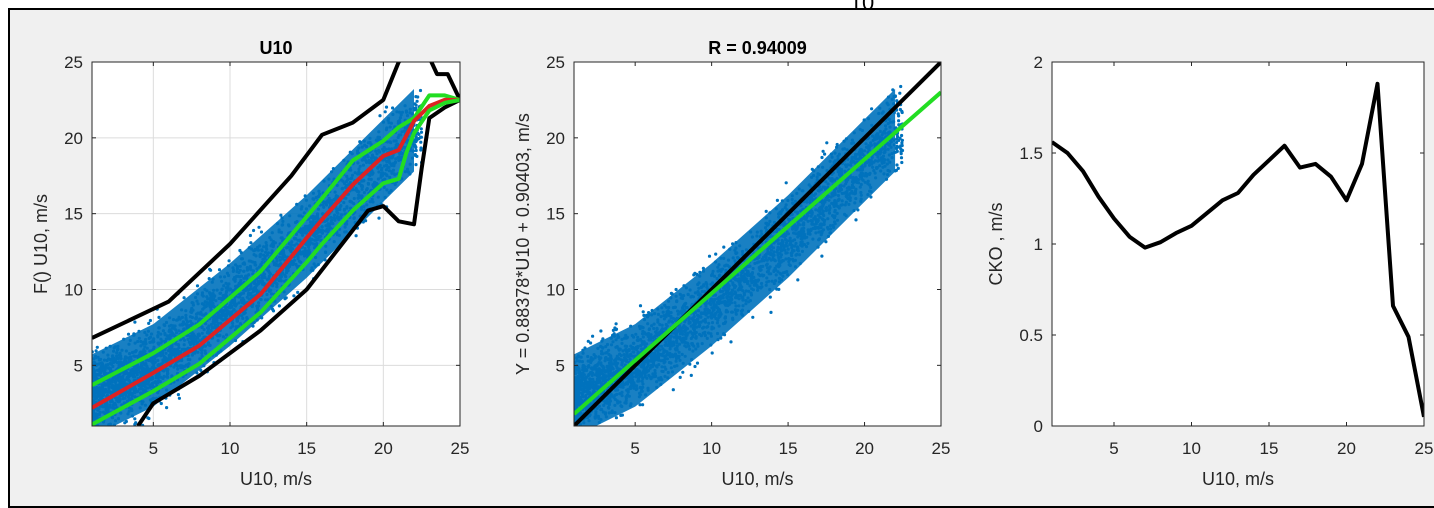 This screenshot has height=508, width=1434. I want to click on chart-title: U10, so click(275, 48).